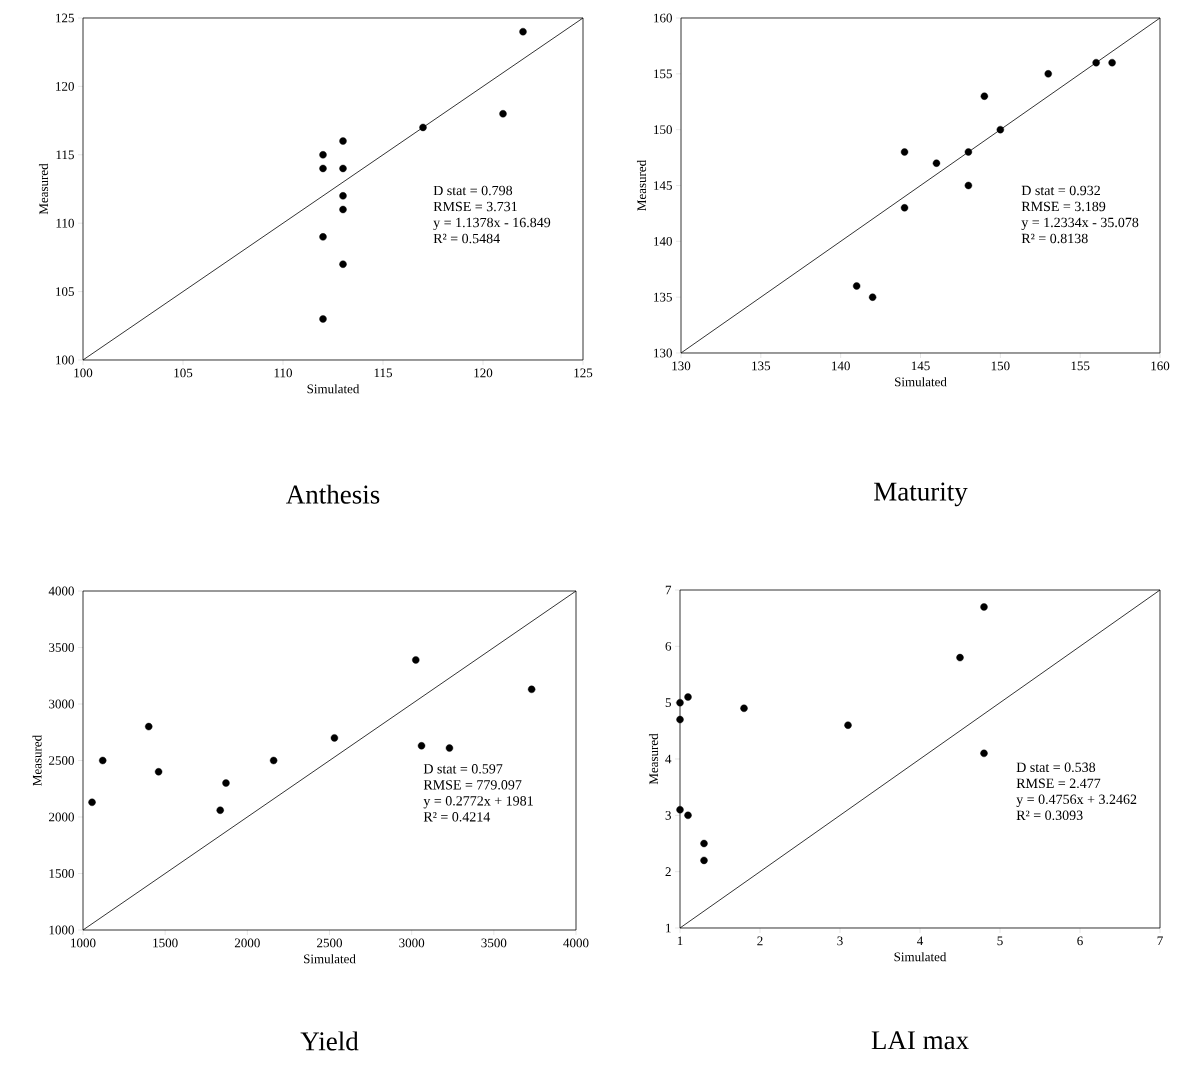  I want to click on x-tick-label: 150, so click(1000, 366).